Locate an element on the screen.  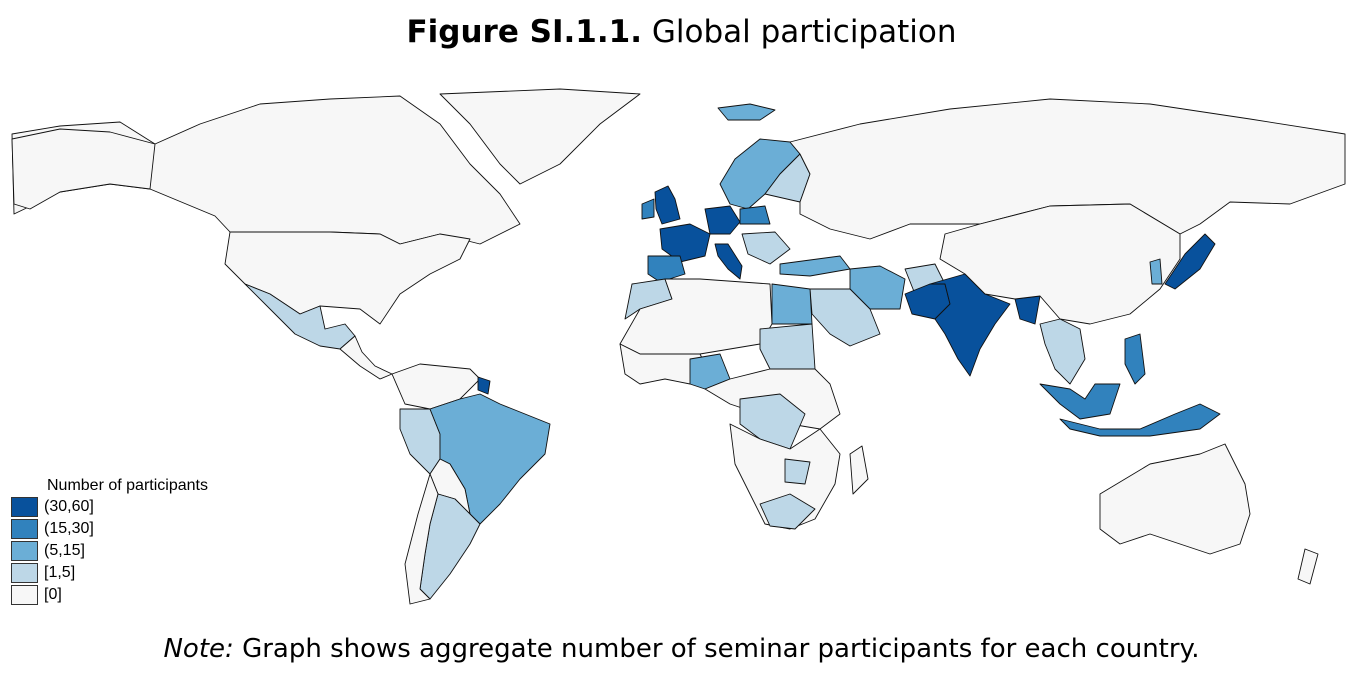
legend-item: (15,30] is located at coordinates (109, 529).